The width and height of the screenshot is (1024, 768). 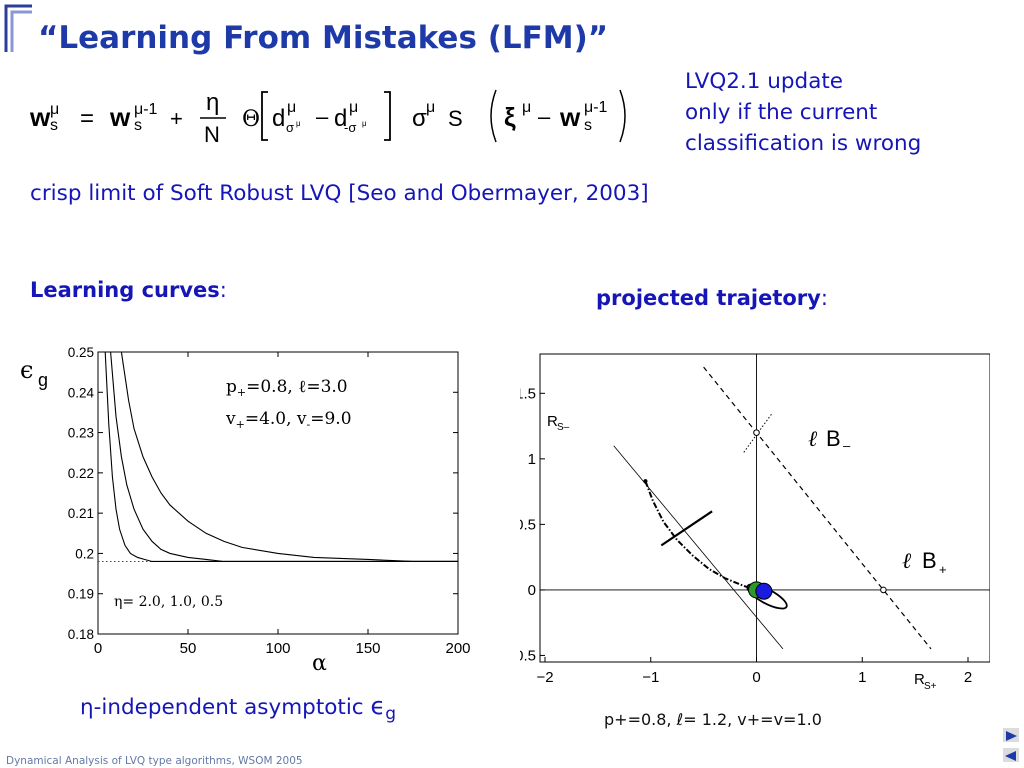 What do you see at coordinates (43, 380) in the screenshot?
I see `y-axis-label-sub: g` at bounding box center [43, 380].